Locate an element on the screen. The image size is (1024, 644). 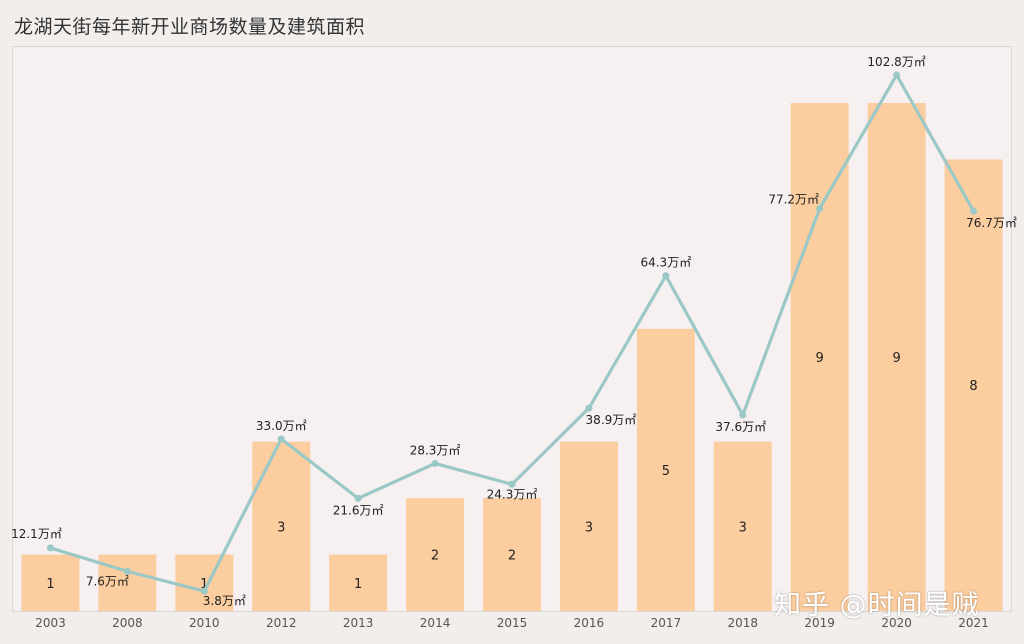
bar-label-2015: 2 is located at coordinates (512, 556).